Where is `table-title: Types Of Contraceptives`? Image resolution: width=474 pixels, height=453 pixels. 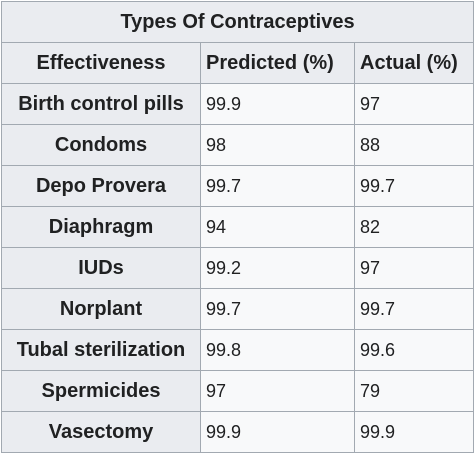
table-title: Types Of Contraceptives is located at coordinates (237, 22).